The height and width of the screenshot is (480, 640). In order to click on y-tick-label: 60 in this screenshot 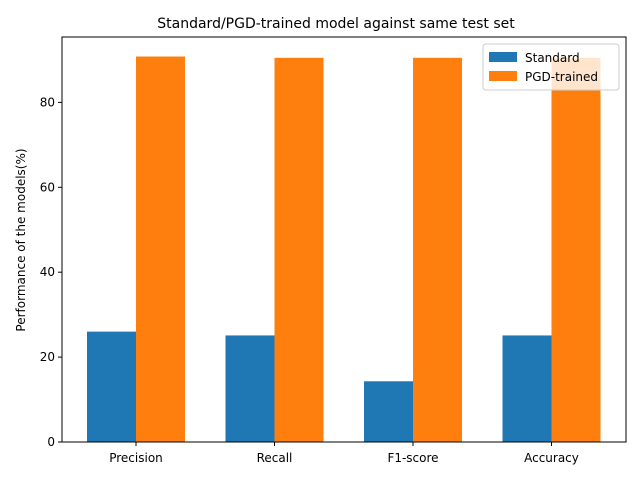, I will do `click(47, 187)`.